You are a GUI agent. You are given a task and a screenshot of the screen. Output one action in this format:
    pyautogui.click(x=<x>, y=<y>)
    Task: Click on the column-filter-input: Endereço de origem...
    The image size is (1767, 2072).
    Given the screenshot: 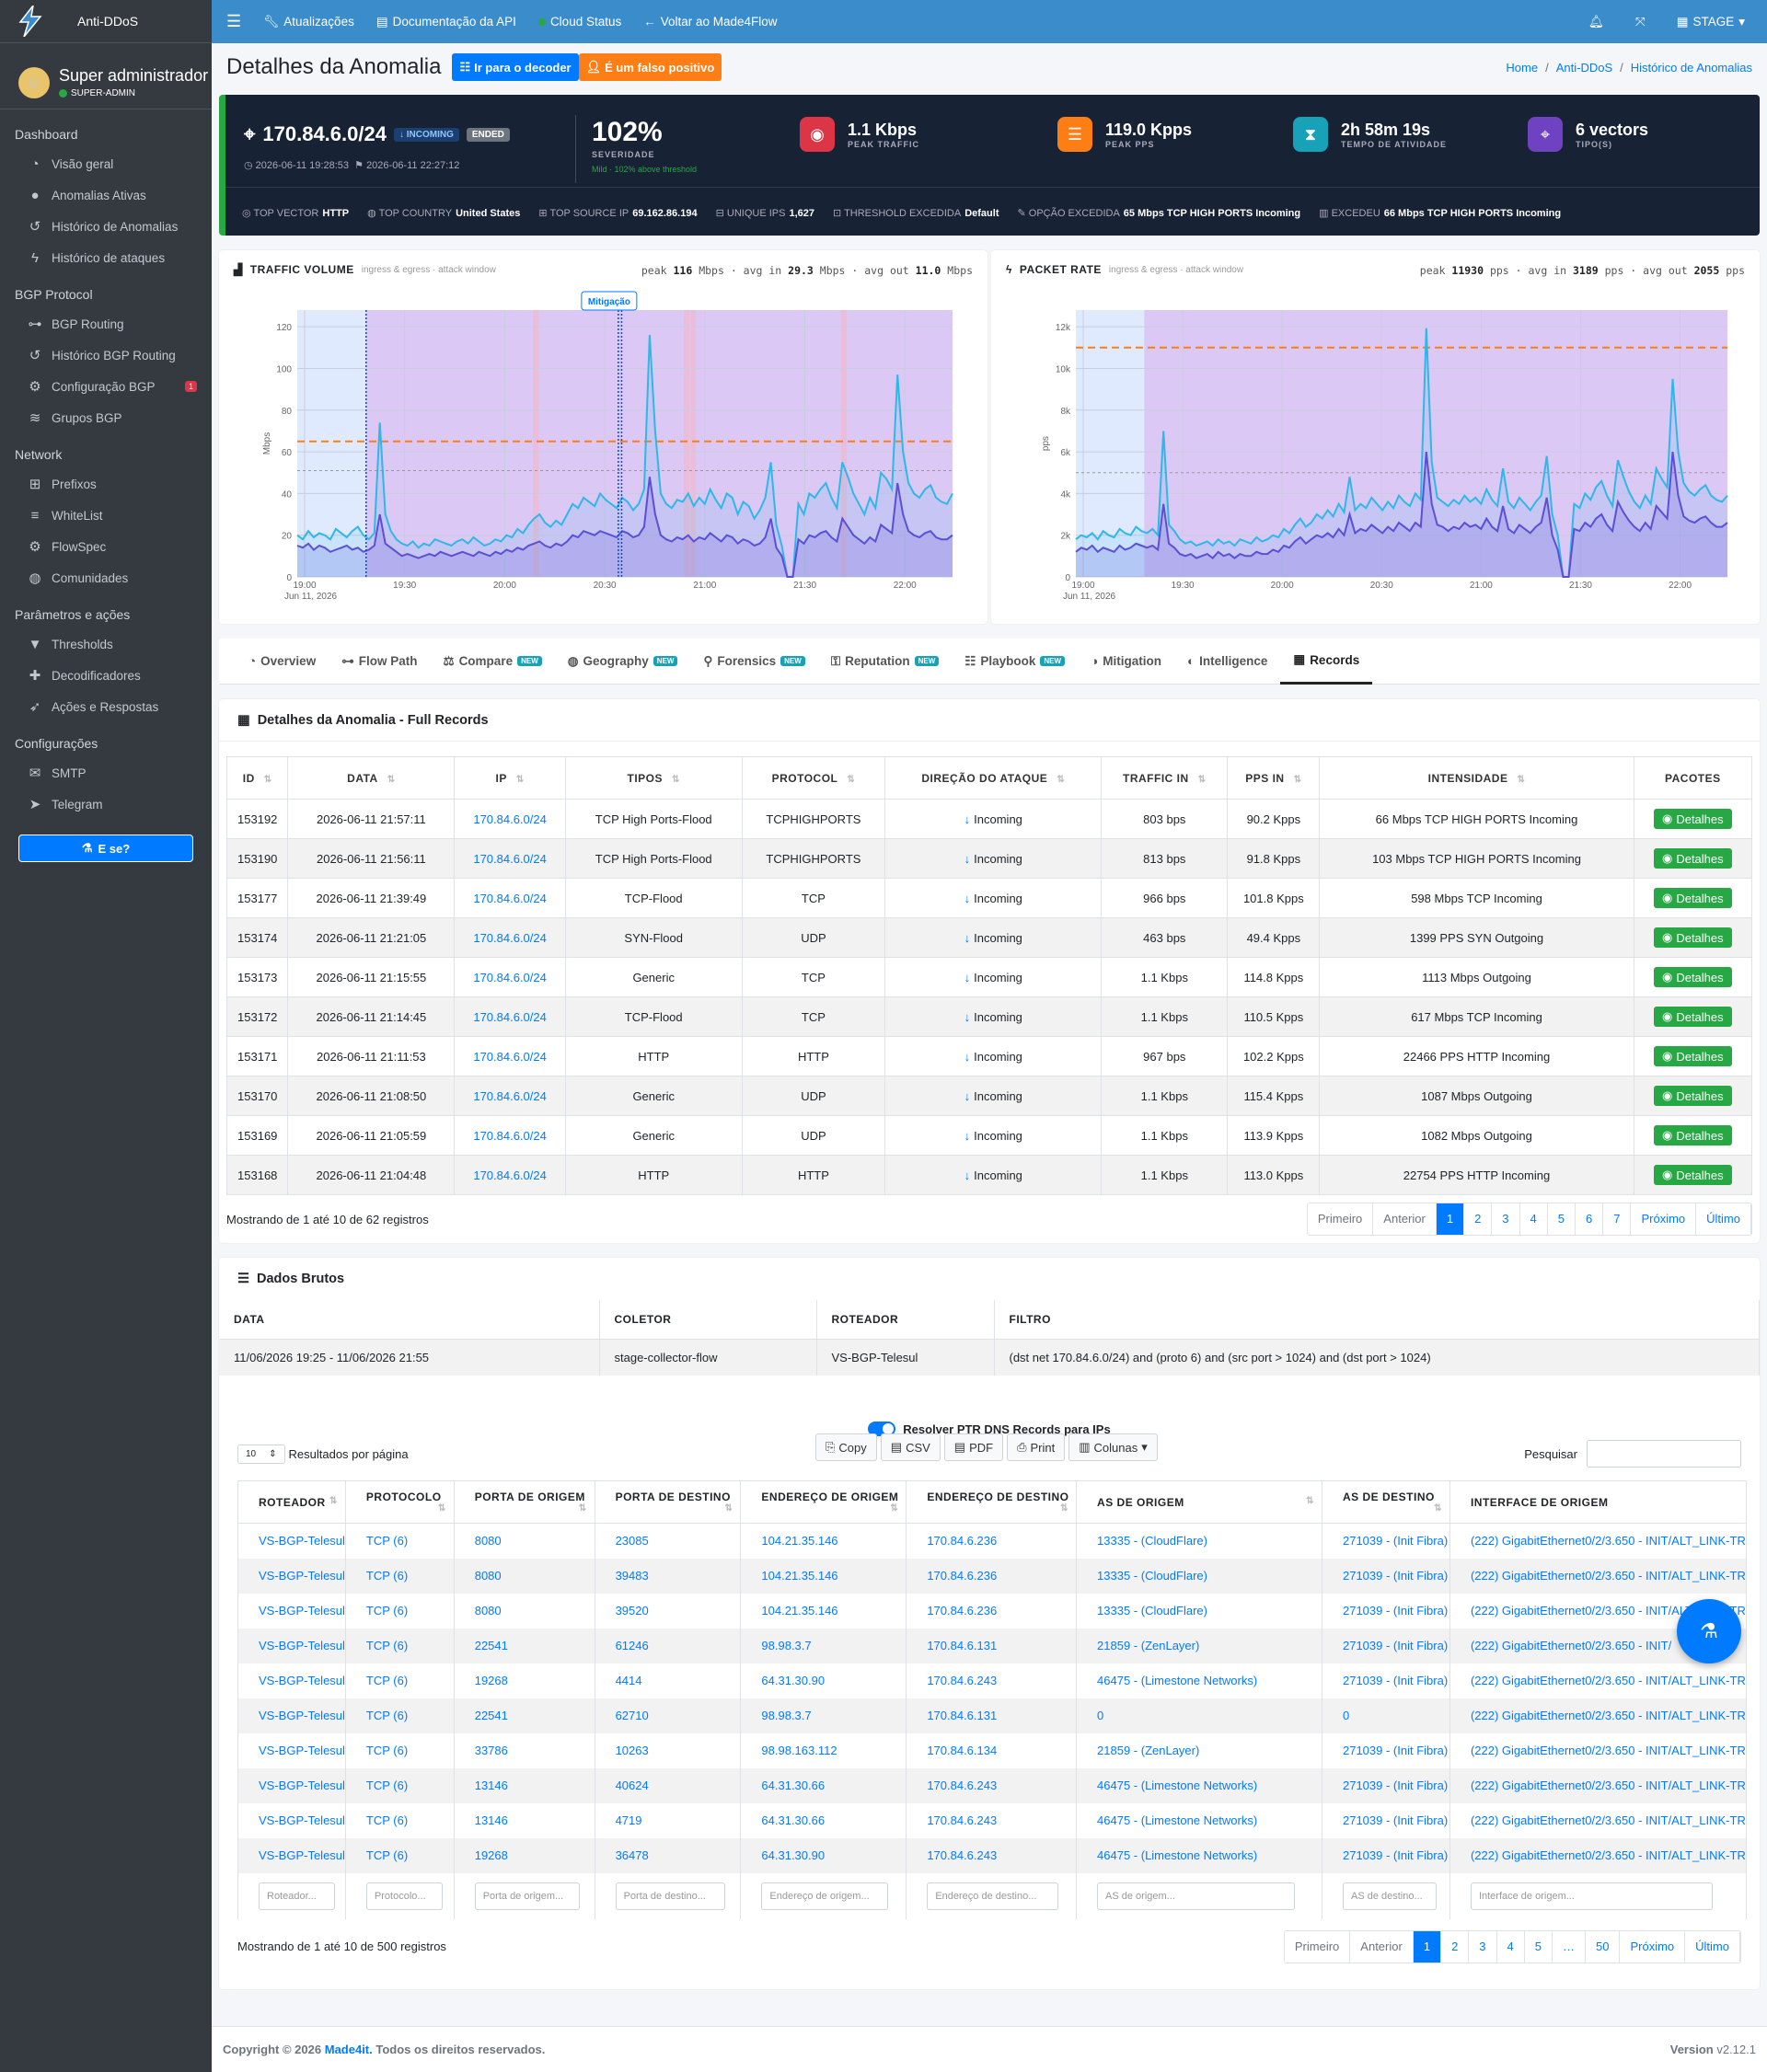 What is the action you would take?
    pyautogui.click(x=825, y=1896)
    